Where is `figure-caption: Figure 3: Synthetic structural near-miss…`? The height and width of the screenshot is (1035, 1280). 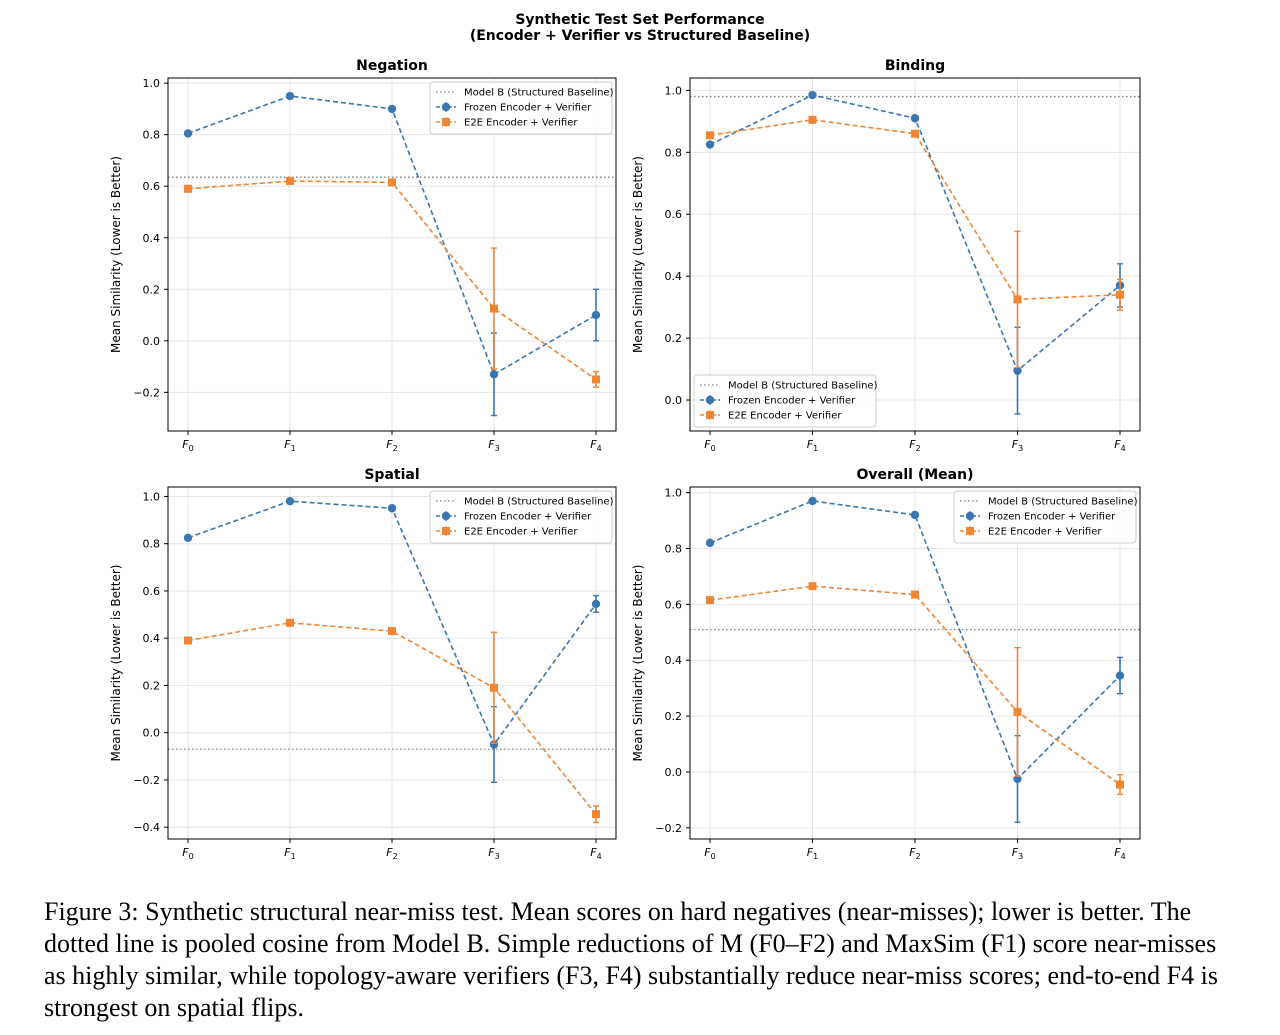 figure-caption: Figure 3: Synthetic structural near-miss… is located at coordinates (631, 959).